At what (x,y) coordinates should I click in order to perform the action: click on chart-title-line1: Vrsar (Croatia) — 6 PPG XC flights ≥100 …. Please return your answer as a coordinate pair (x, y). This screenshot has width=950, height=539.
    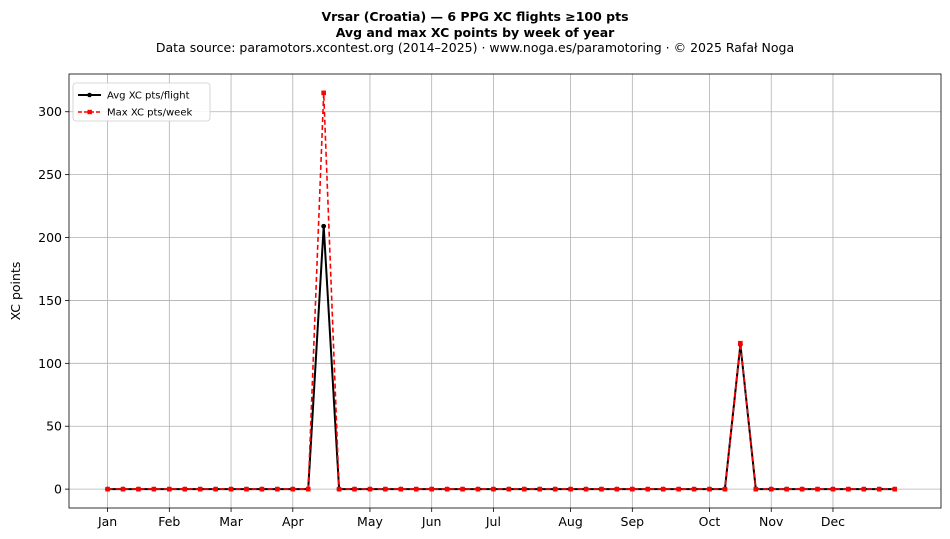
    Looking at the image, I should click on (475, 16).